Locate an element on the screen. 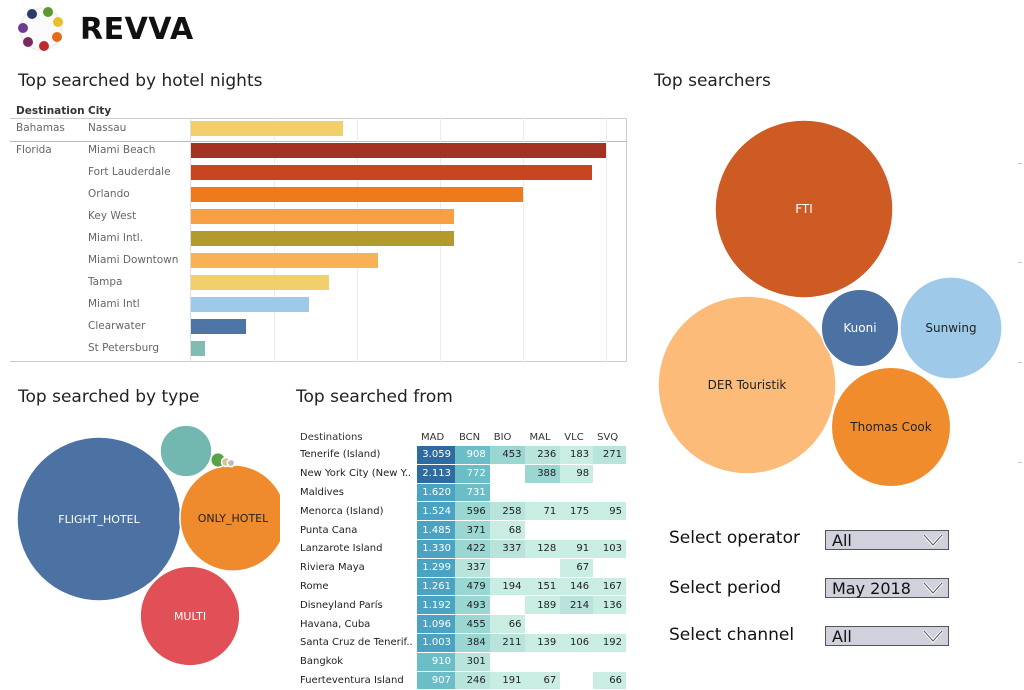 The width and height of the screenshot is (1024, 690). value-cell: 384 is located at coordinates (472, 643).